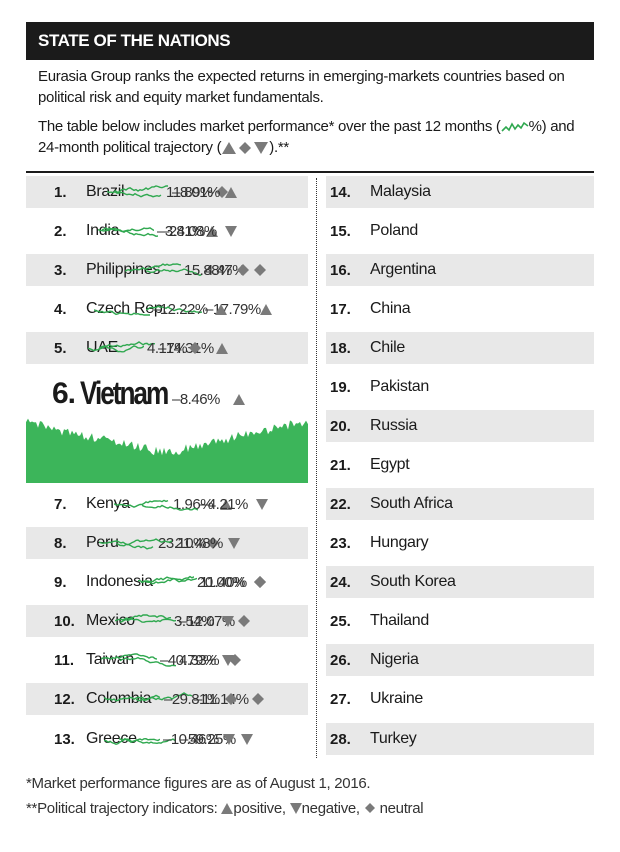 The image size is (620, 852). I want to click on row-rank: 20., so click(340, 426).